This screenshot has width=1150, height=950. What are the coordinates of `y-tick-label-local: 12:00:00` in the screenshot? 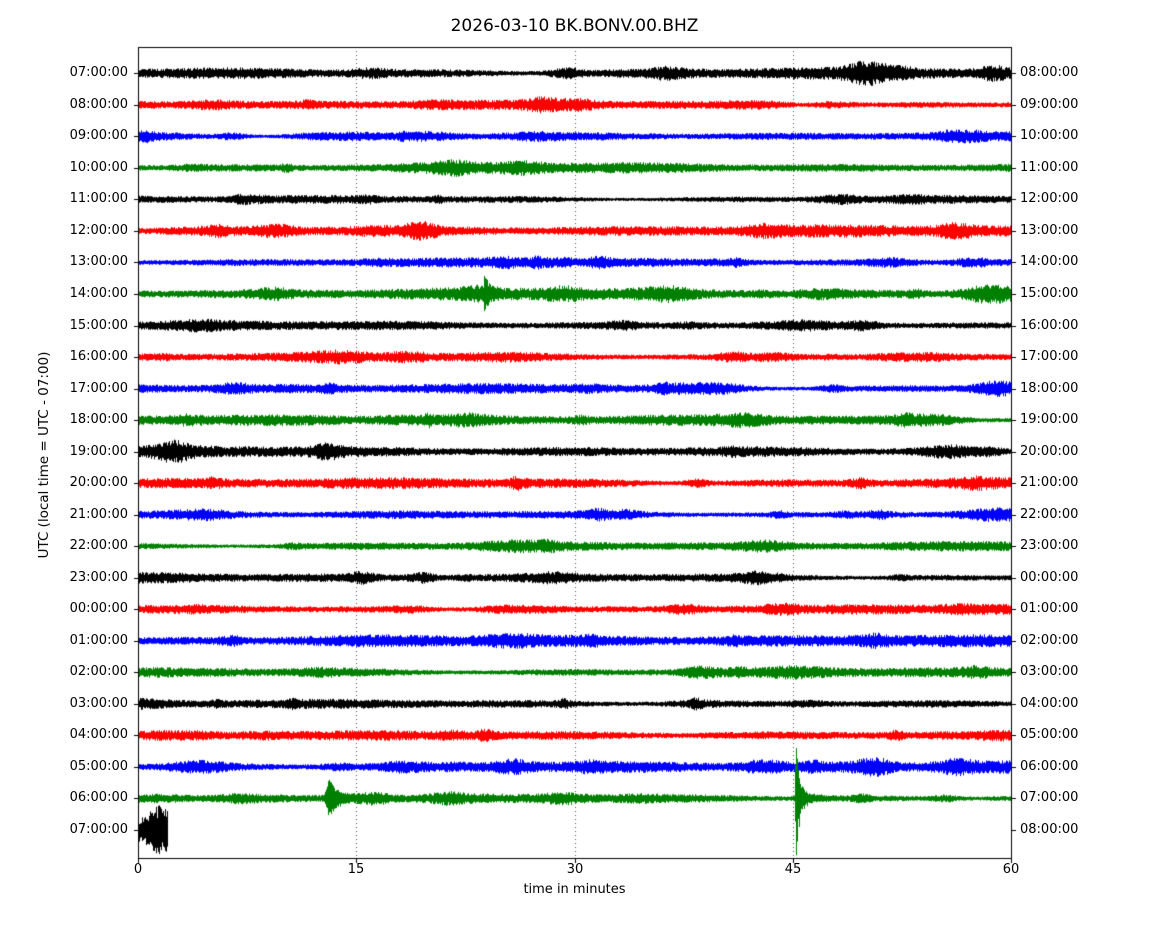 It's located at (1049, 198).